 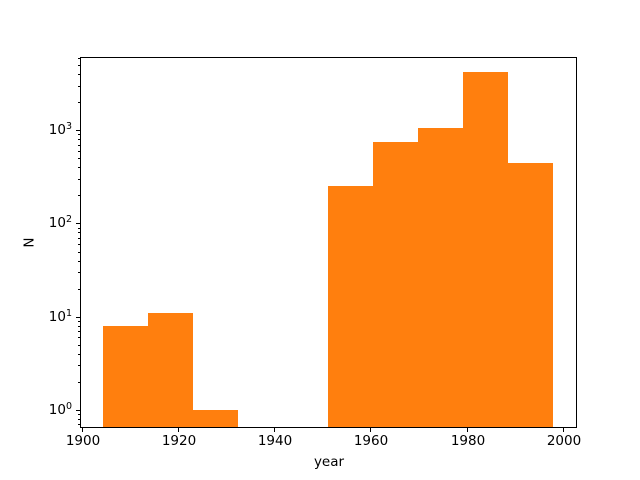 I want to click on y-axis-label: N, so click(x=29, y=242).